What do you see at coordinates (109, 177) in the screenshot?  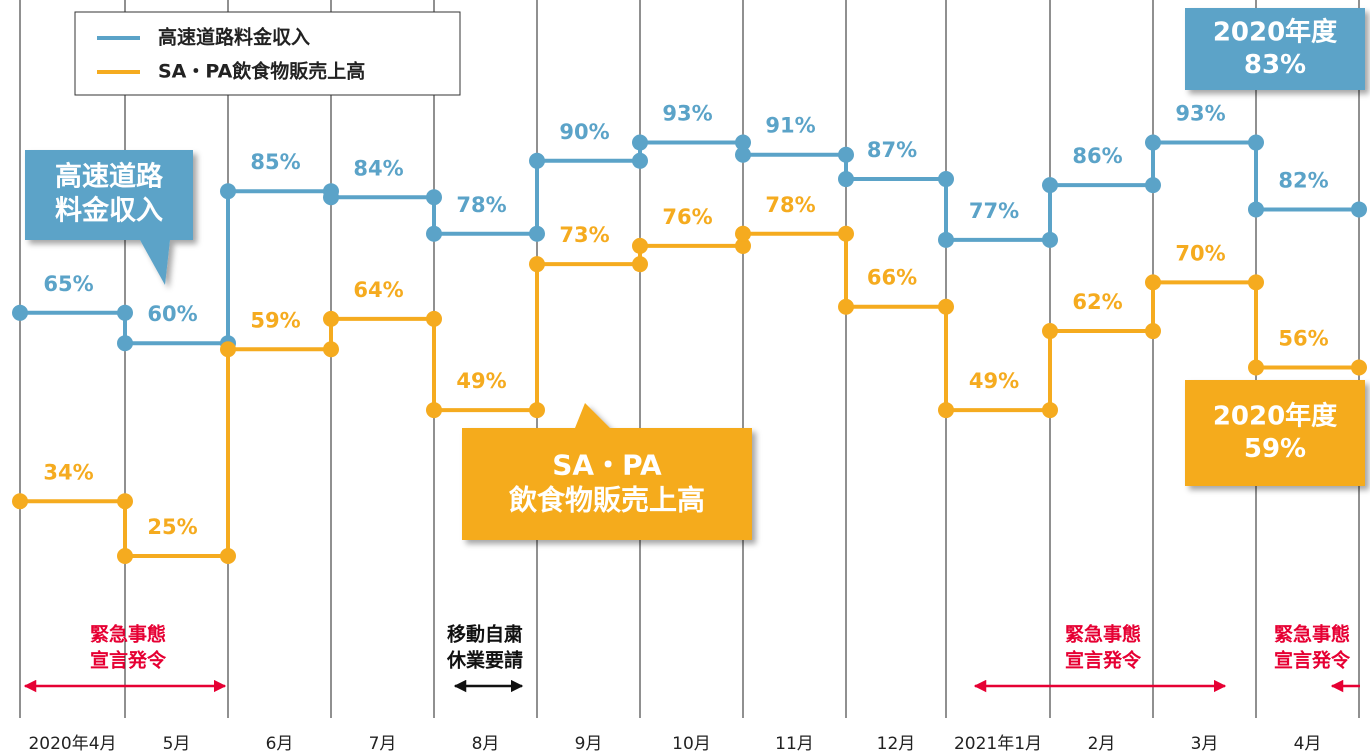 I see `callout-text: 高速道路` at bounding box center [109, 177].